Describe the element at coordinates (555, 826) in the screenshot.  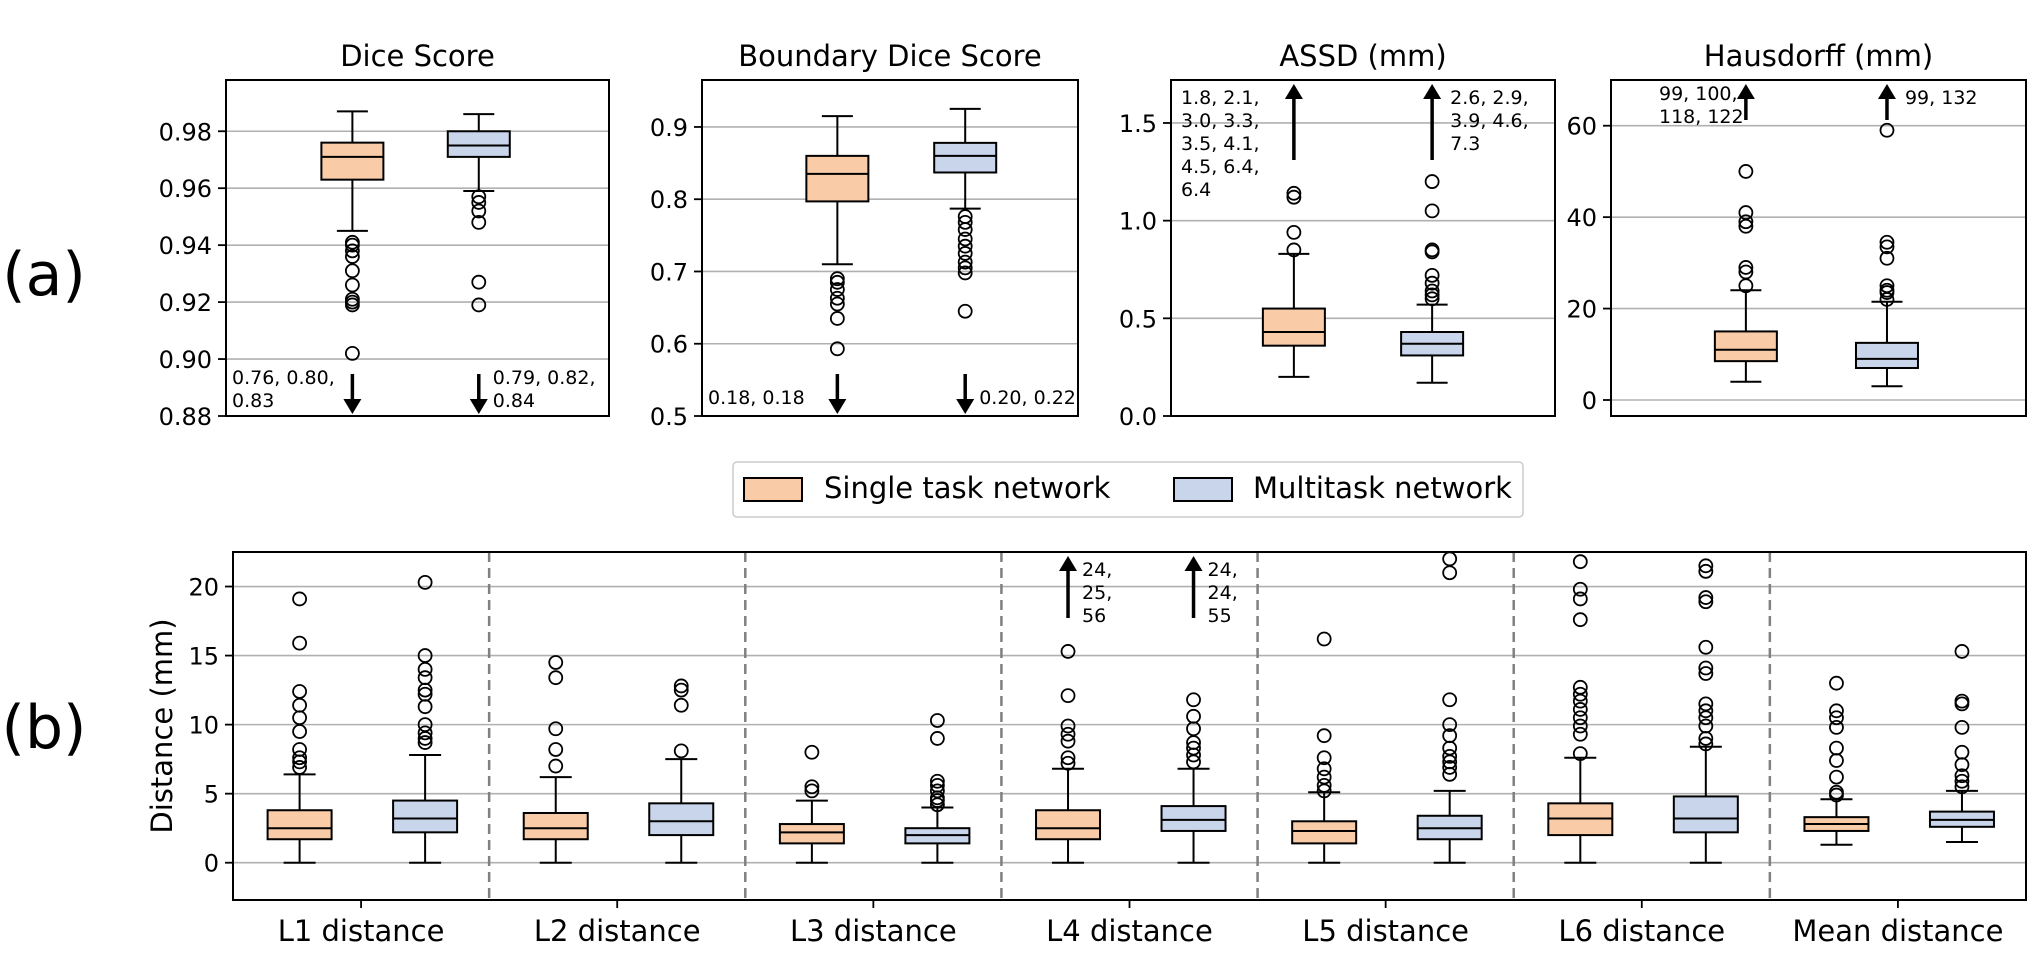
I see `single-box-1-box` at that location.